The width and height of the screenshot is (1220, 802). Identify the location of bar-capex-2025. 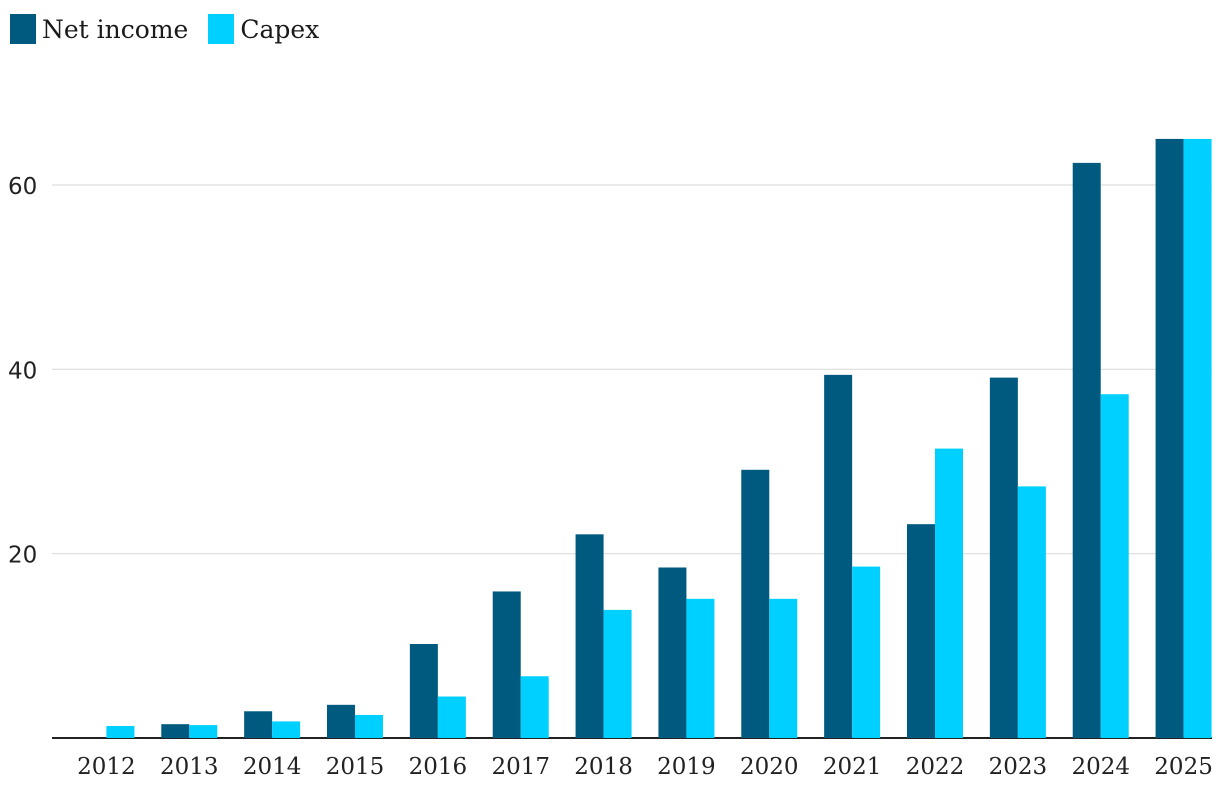
(1197, 438).